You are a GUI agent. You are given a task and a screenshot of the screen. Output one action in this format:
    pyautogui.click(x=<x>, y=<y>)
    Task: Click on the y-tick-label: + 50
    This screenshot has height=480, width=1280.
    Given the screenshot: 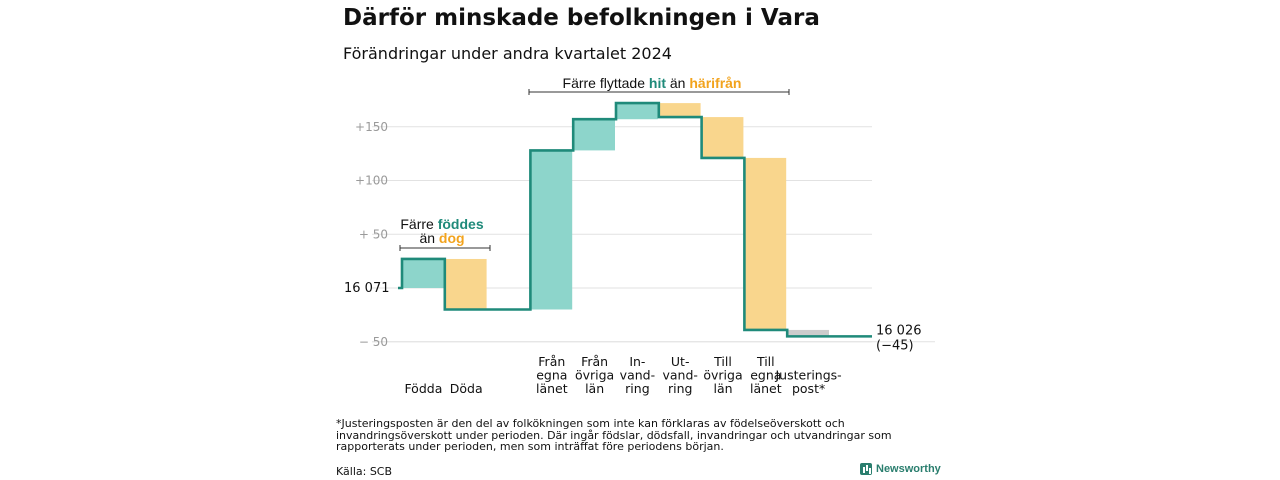 What is the action you would take?
    pyautogui.click(x=373, y=234)
    